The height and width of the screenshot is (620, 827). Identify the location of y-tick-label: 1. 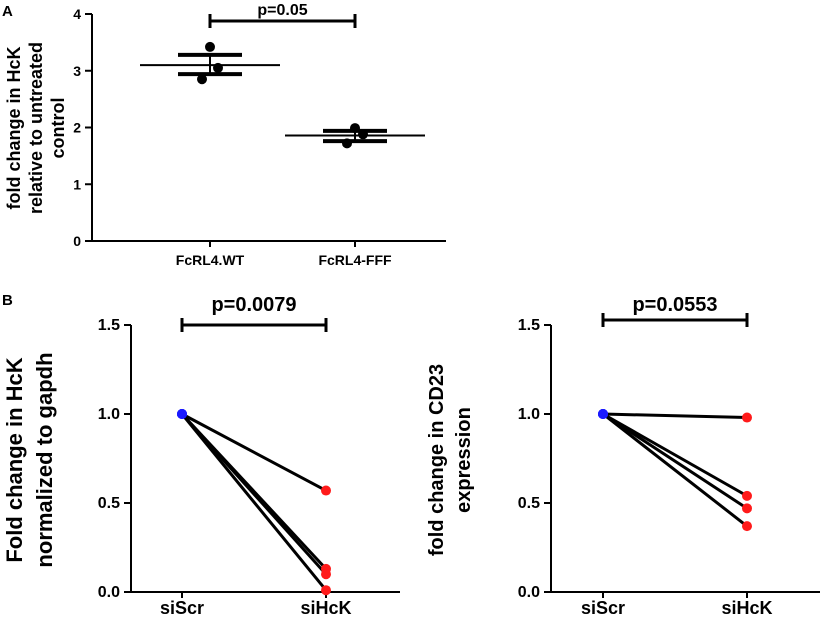
(77, 184).